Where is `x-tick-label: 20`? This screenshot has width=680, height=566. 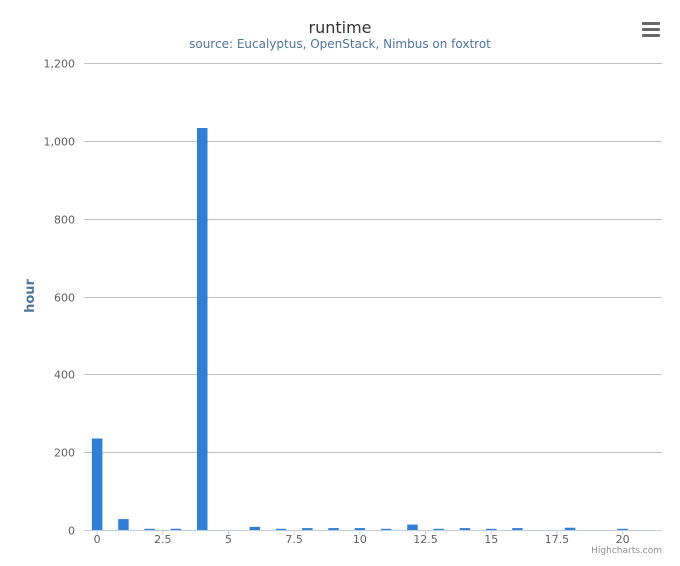
x-tick-label: 20 is located at coordinates (623, 539).